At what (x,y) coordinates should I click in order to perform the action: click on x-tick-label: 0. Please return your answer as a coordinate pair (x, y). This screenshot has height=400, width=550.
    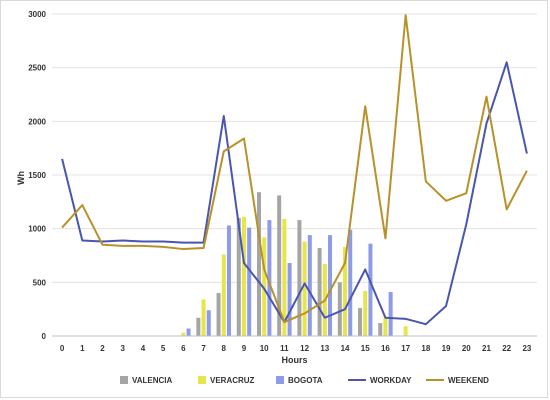
    Looking at the image, I should click on (62, 348).